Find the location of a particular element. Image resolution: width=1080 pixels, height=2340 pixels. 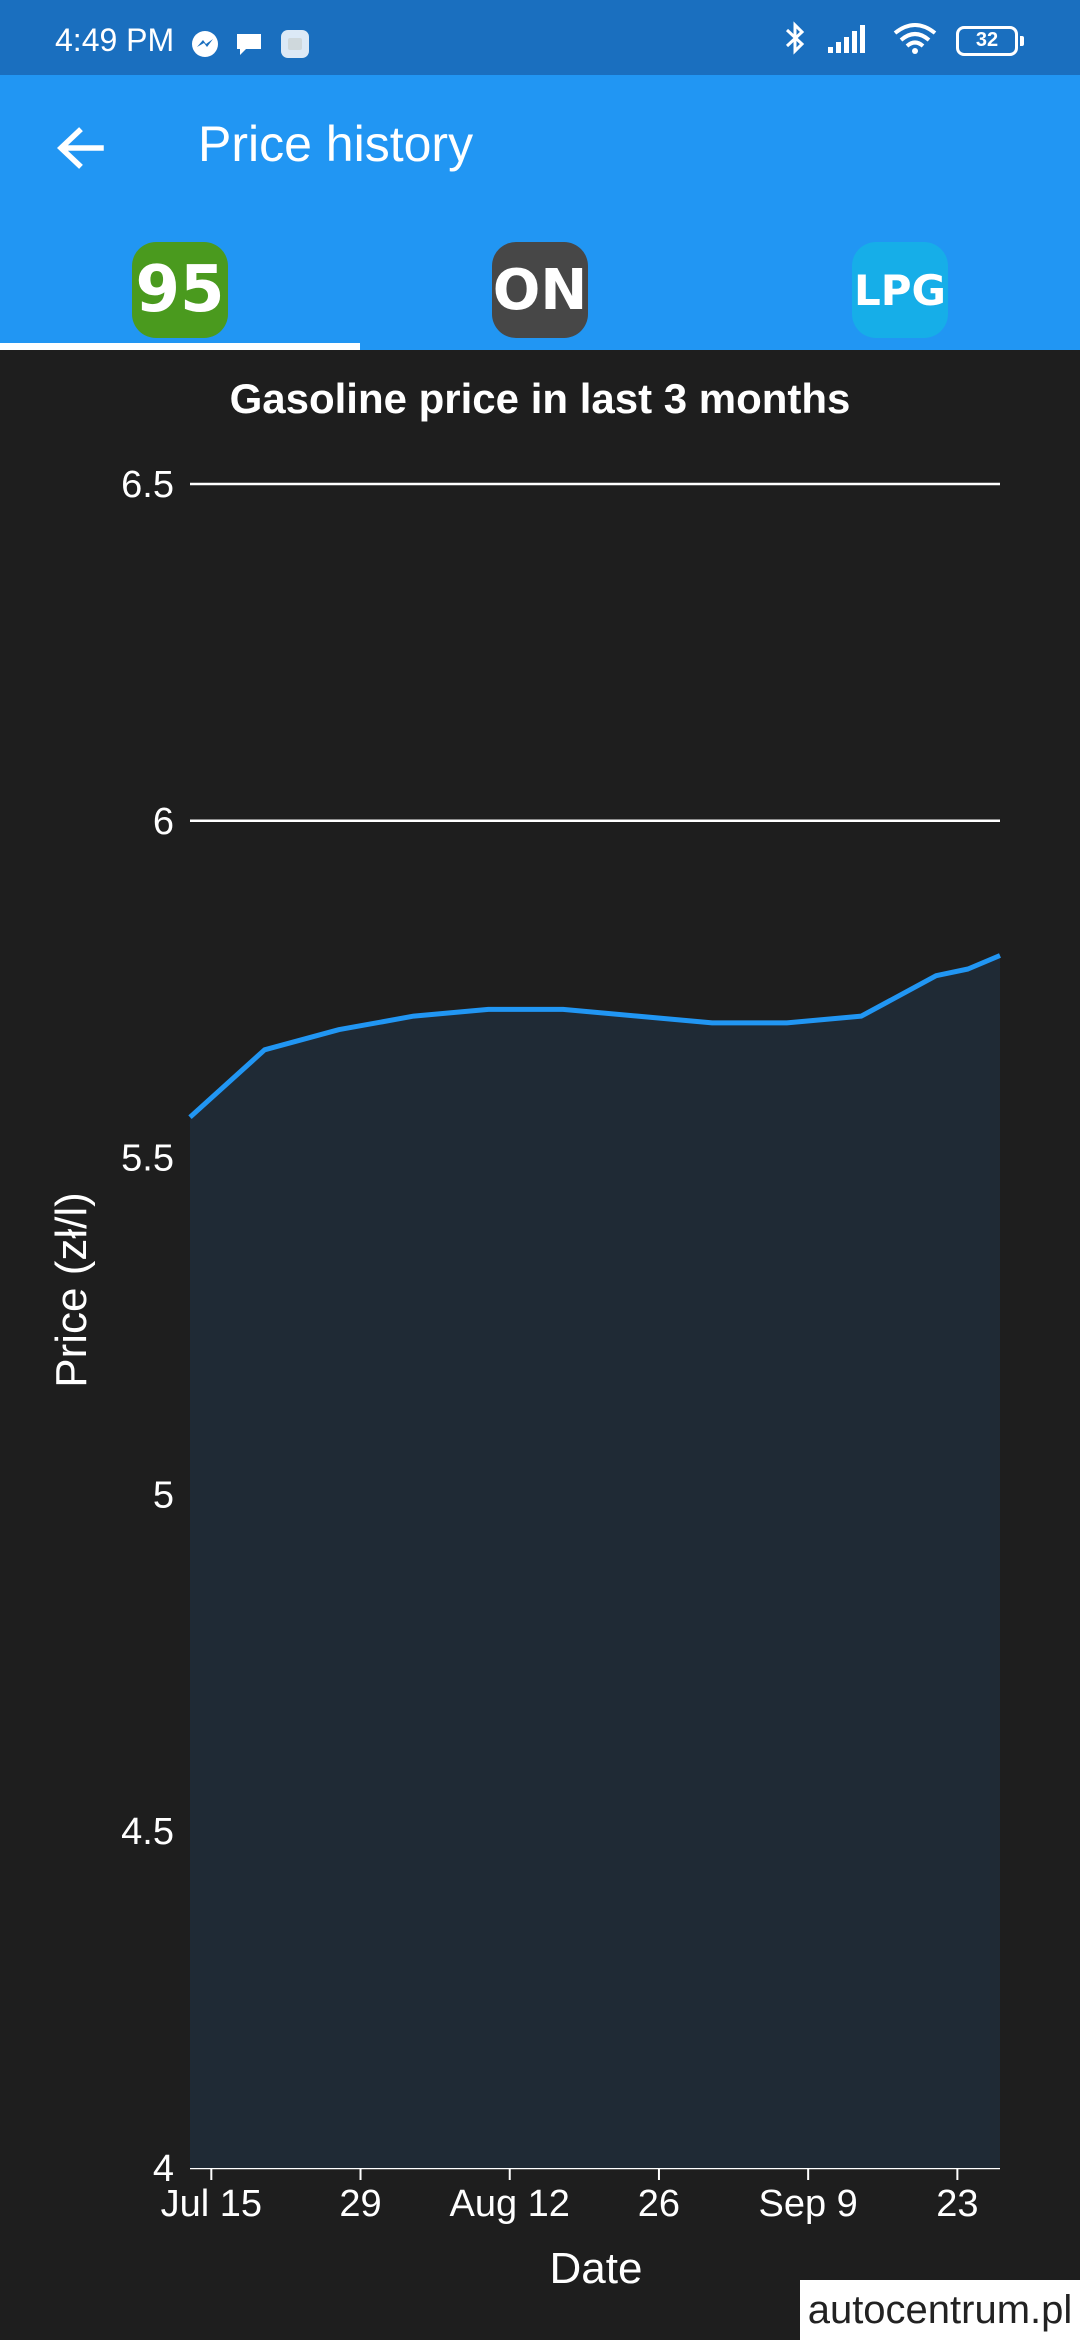

x-tick-label: Jul 15 is located at coordinates (211, 2204).